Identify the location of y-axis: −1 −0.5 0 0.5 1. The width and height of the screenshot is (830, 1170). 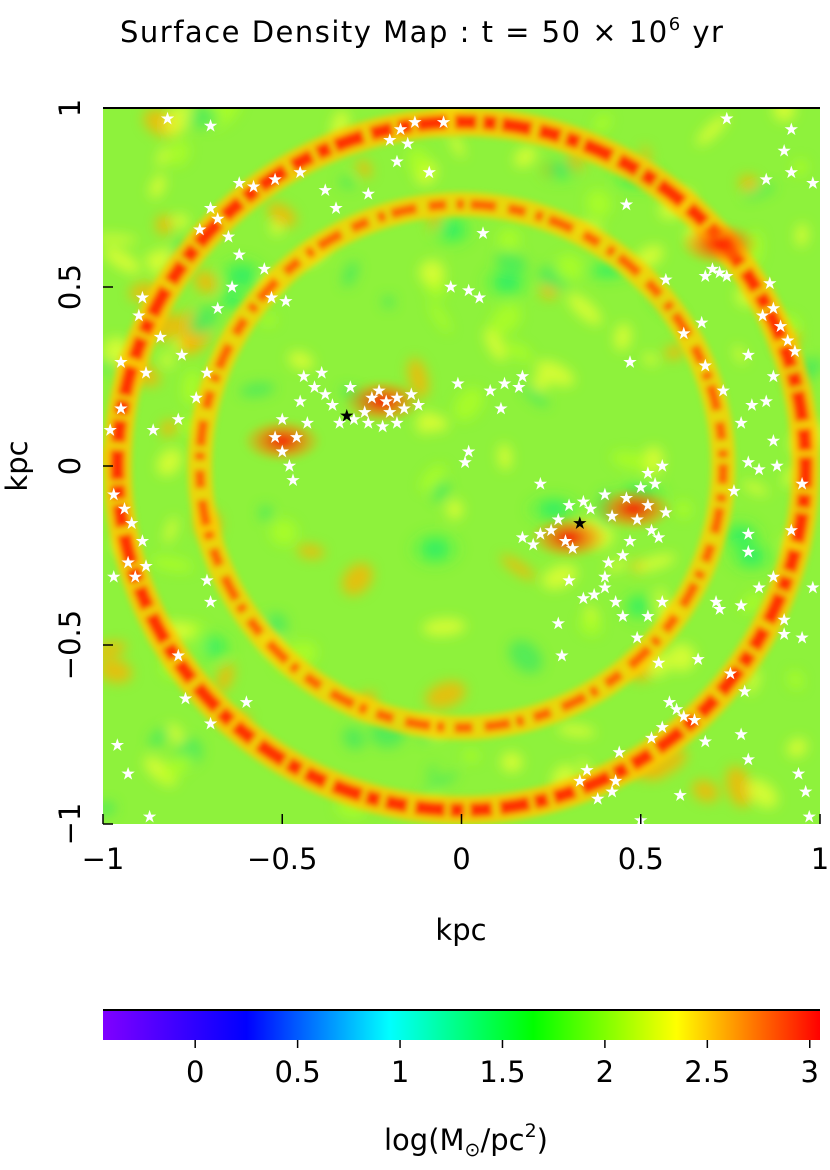
(83, 472).